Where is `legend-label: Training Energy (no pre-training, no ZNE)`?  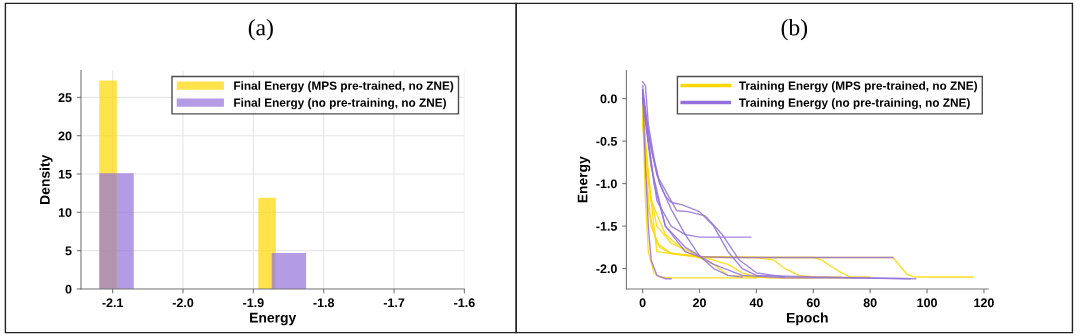
legend-label: Training Energy (no pre-training, no ZNE) is located at coordinates (854, 104).